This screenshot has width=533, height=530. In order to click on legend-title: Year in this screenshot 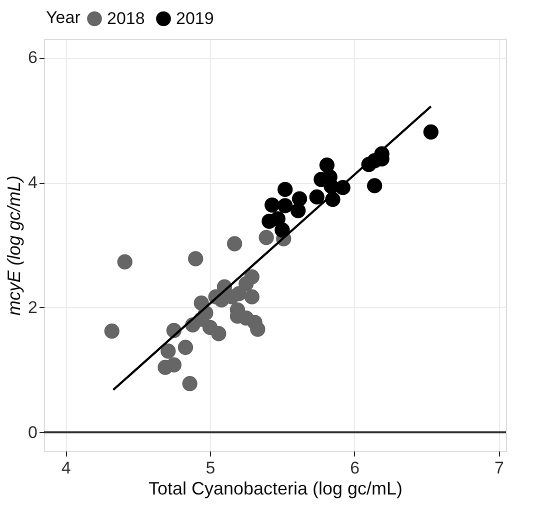, I will do `click(63, 17)`.